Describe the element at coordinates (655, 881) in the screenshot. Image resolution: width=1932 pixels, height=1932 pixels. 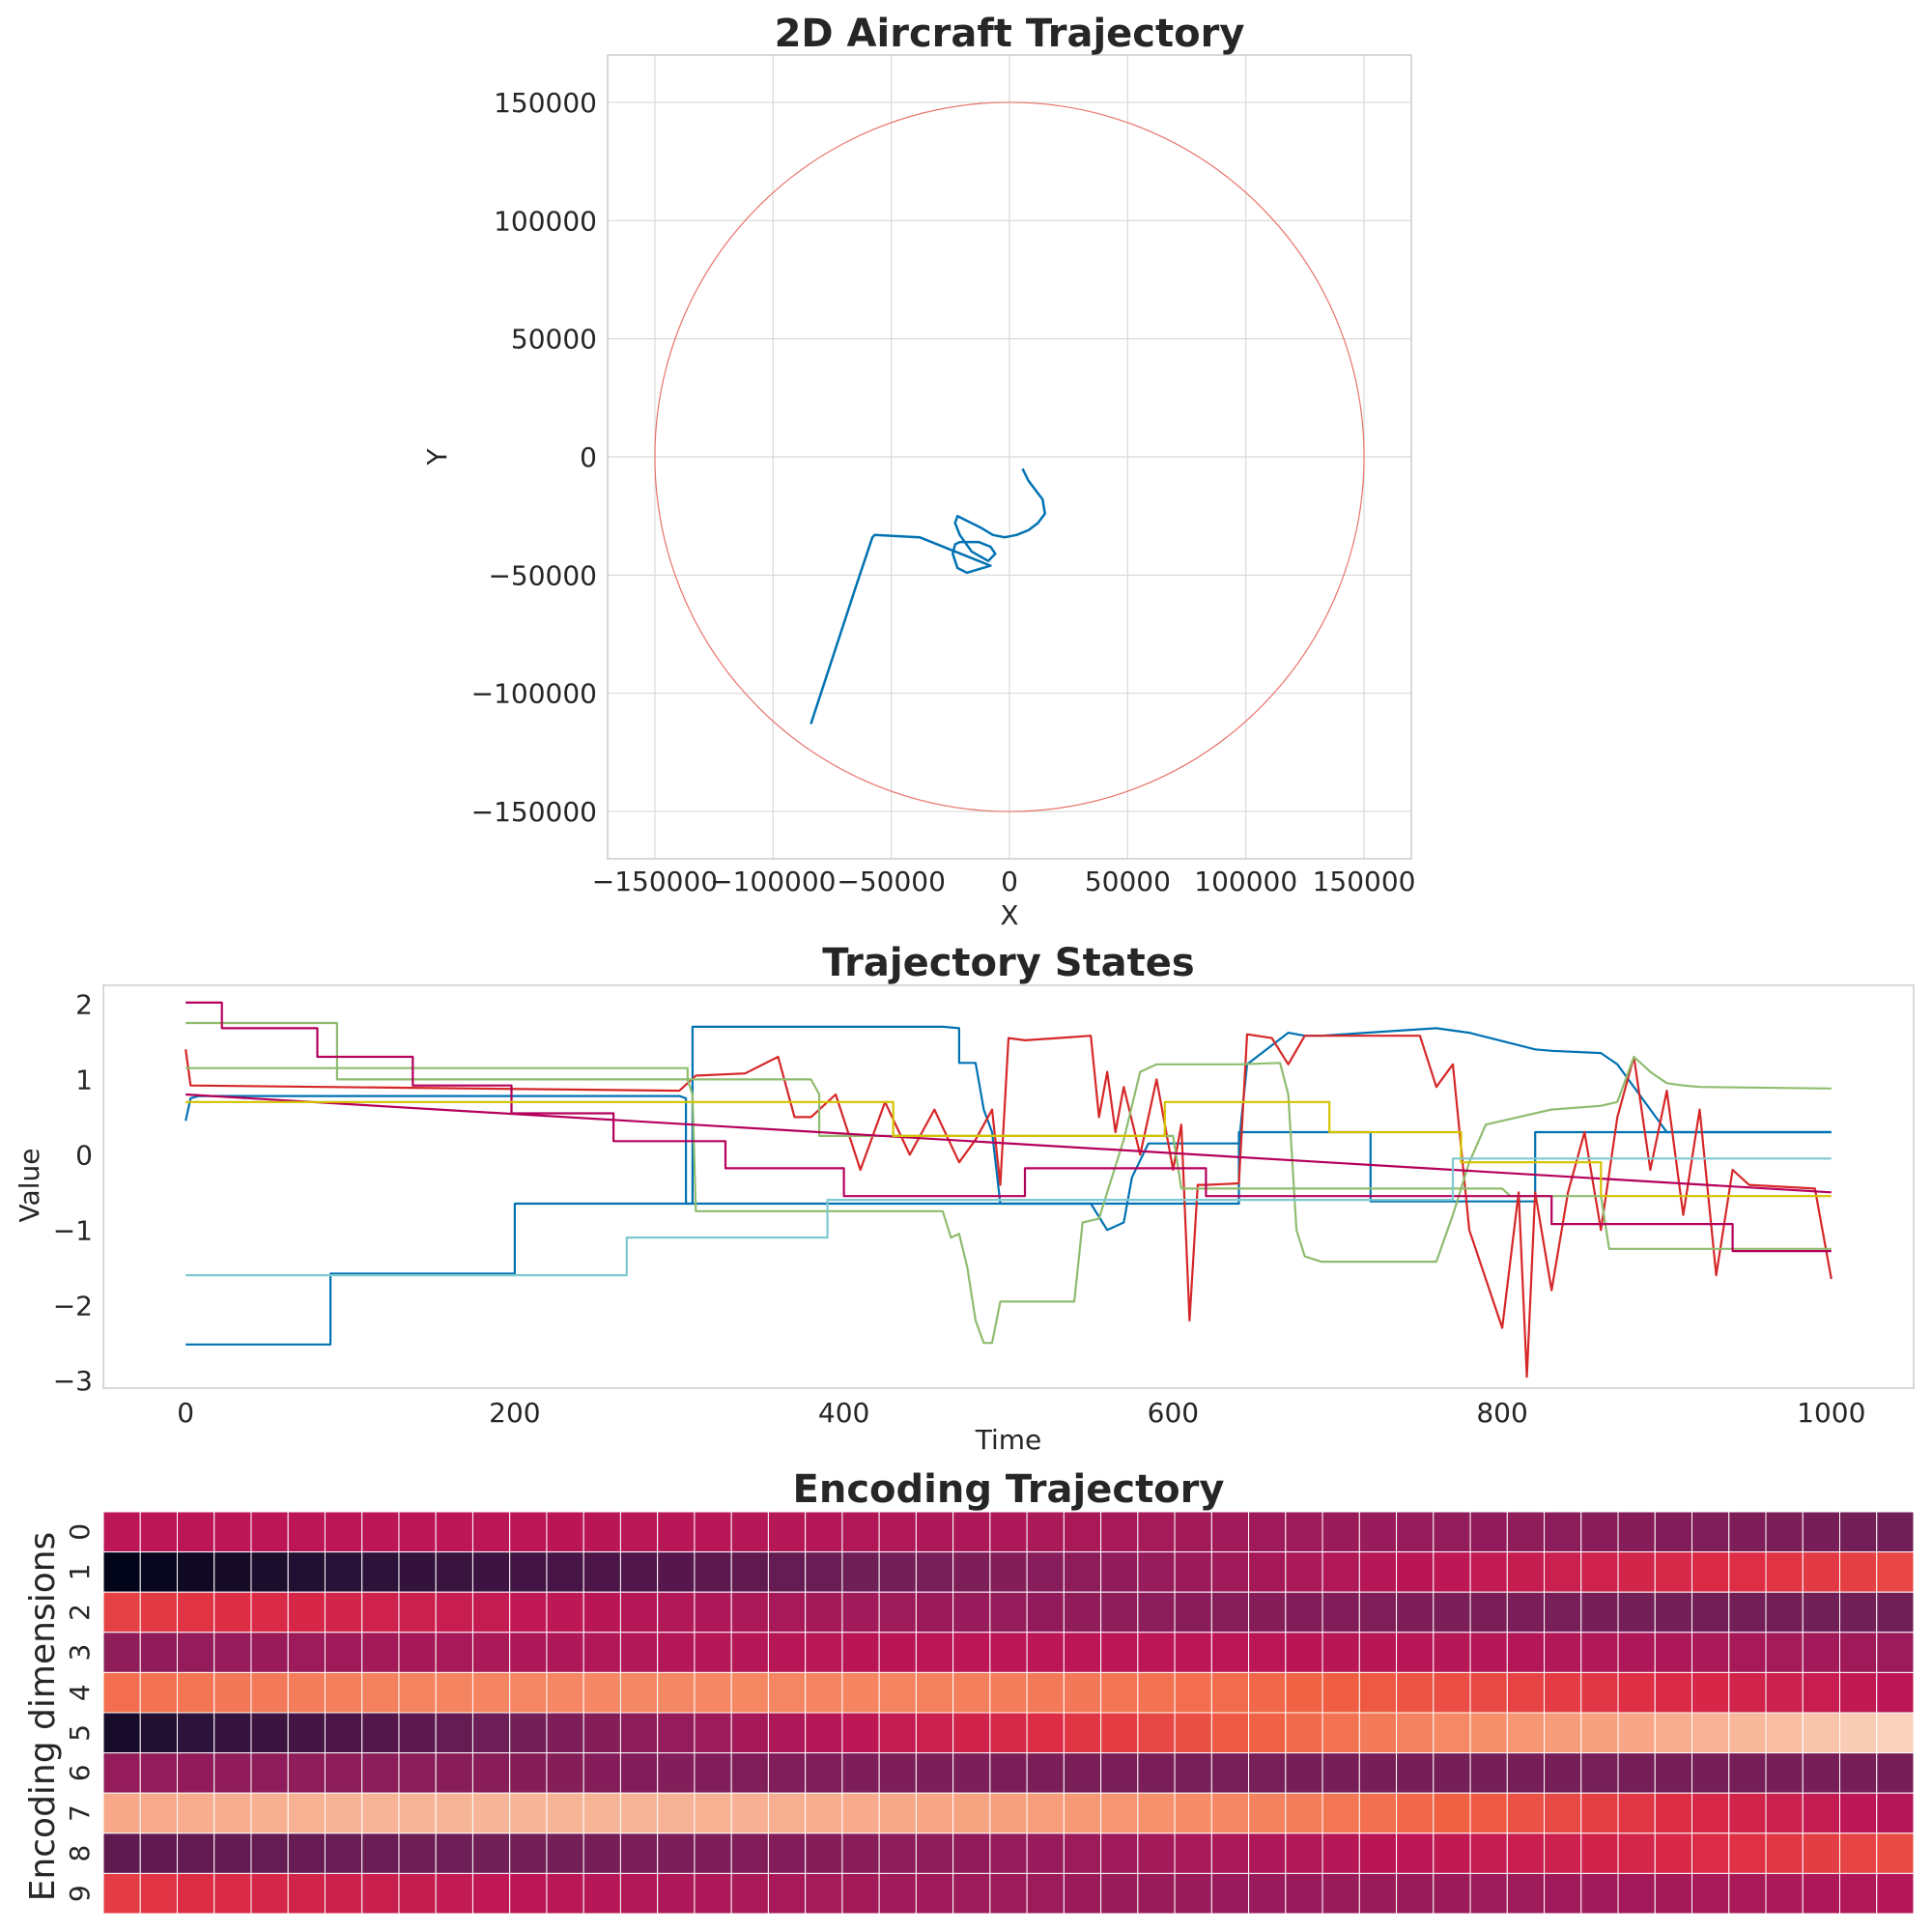
I see `x-tick-label: −150000` at that location.